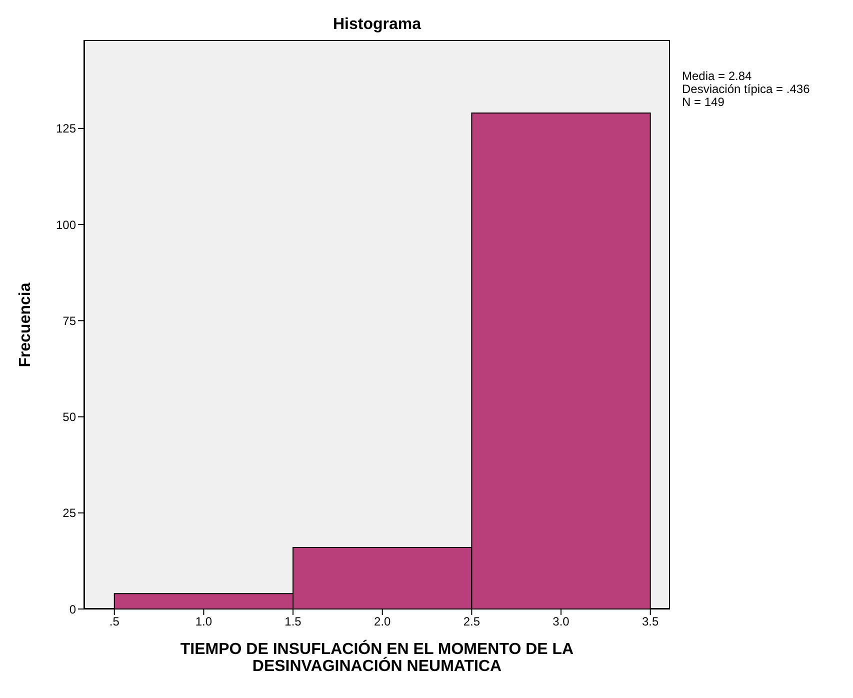 The width and height of the screenshot is (853, 698). I want to click on text: N = 149, so click(704, 102).